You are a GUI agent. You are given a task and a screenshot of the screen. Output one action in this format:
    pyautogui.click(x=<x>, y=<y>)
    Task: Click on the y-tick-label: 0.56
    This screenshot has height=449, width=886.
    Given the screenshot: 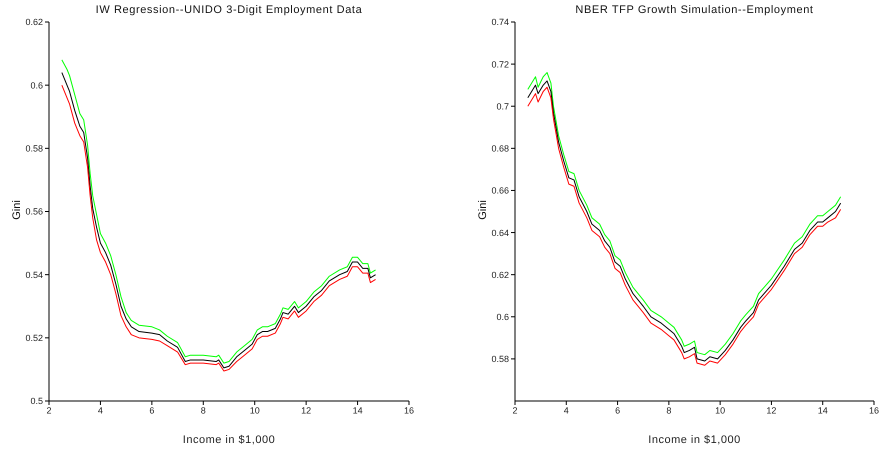 What is the action you would take?
    pyautogui.click(x=34, y=211)
    